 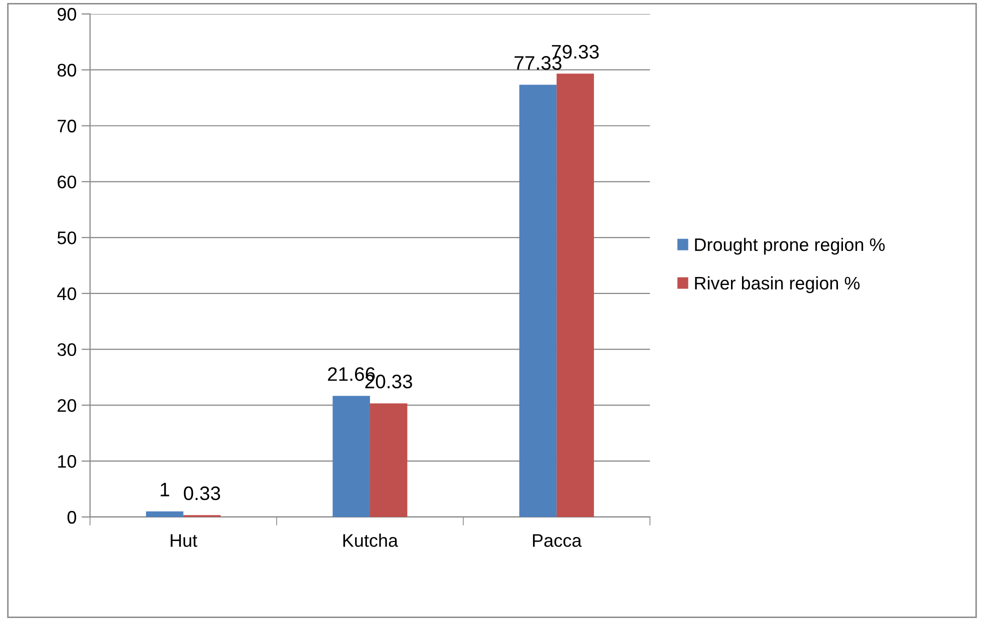 I want to click on x-tick-label: Hut, so click(x=184, y=540).